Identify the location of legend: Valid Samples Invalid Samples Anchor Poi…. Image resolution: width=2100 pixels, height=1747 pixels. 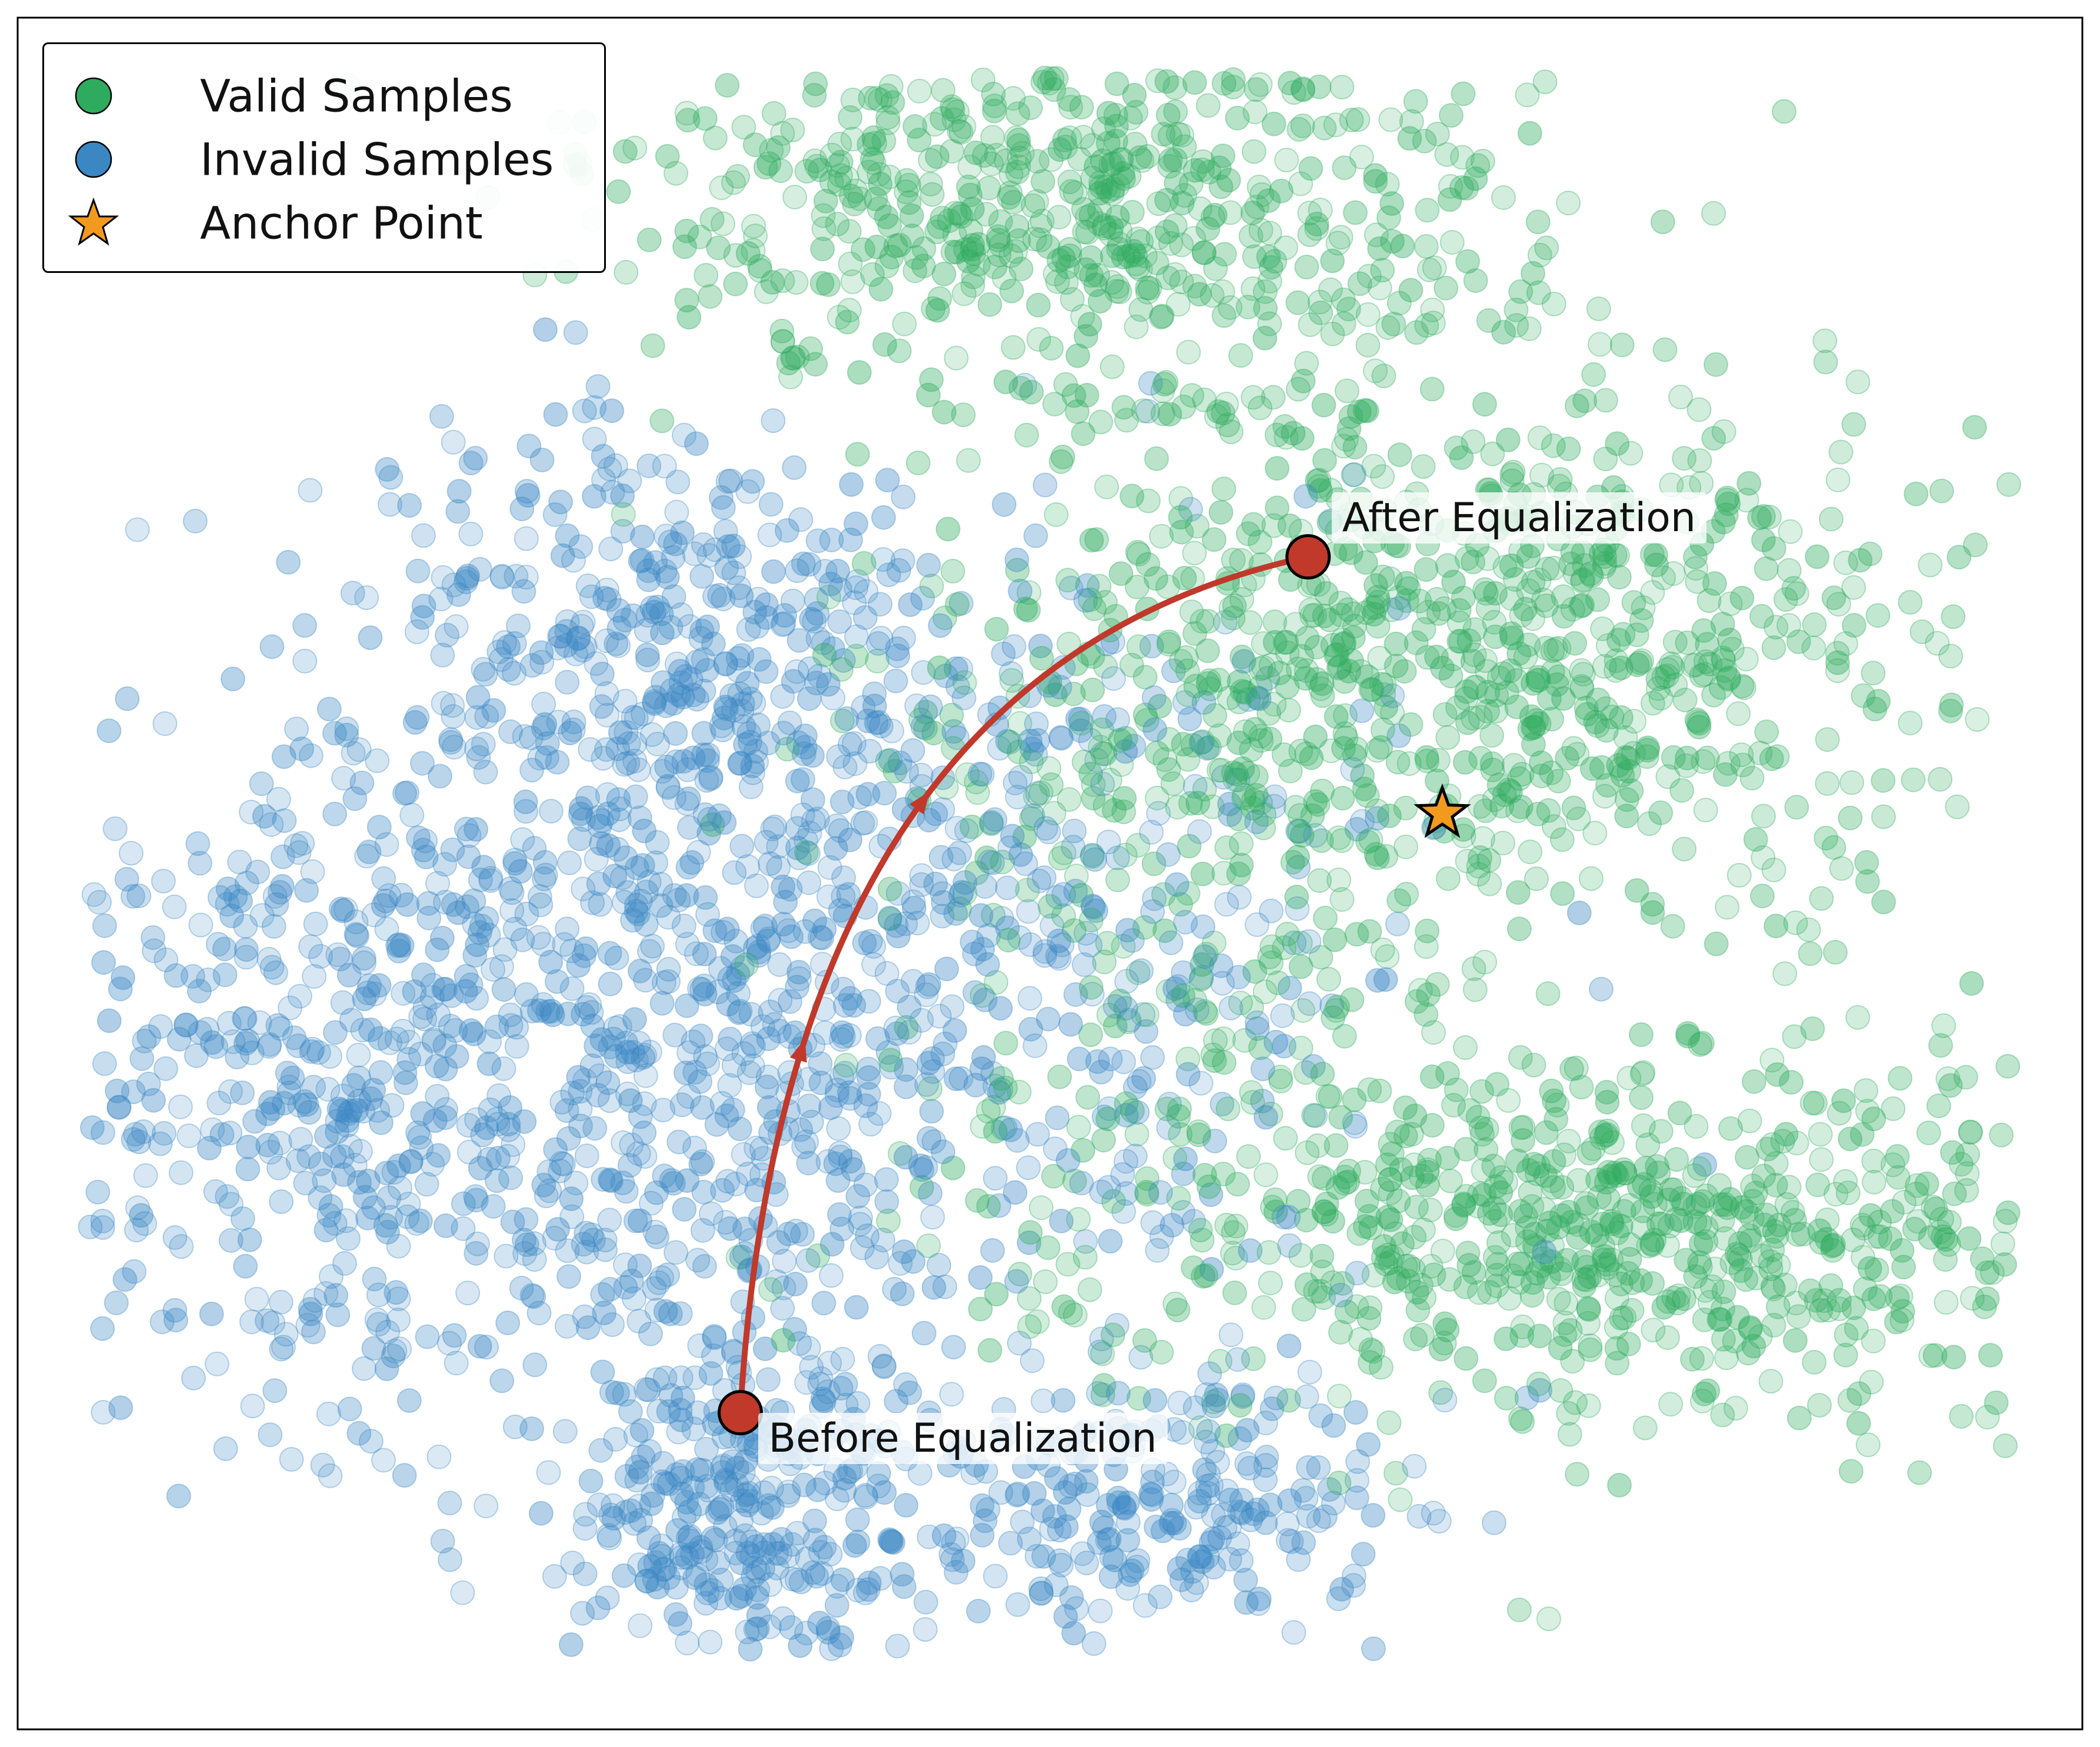
(324, 157).